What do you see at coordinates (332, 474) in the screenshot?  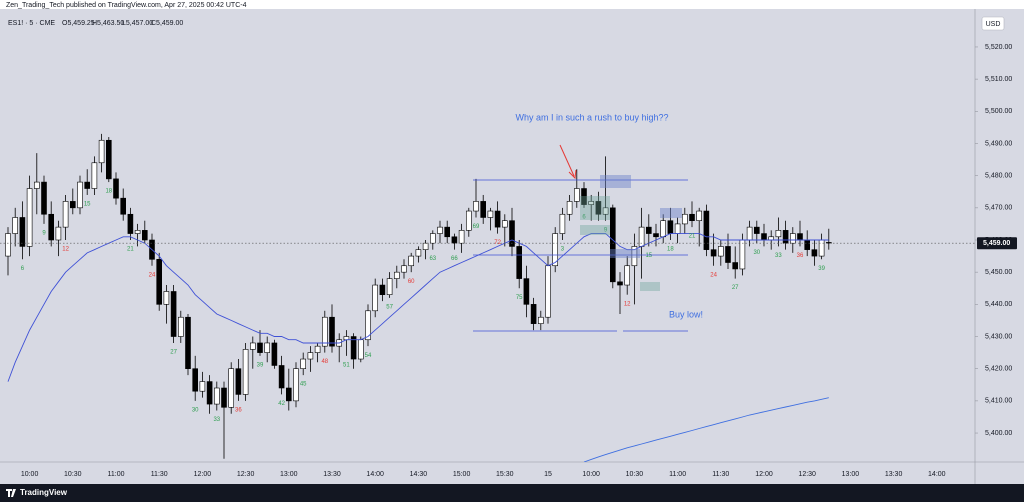 I see `x-tick-label: 13:30` at bounding box center [332, 474].